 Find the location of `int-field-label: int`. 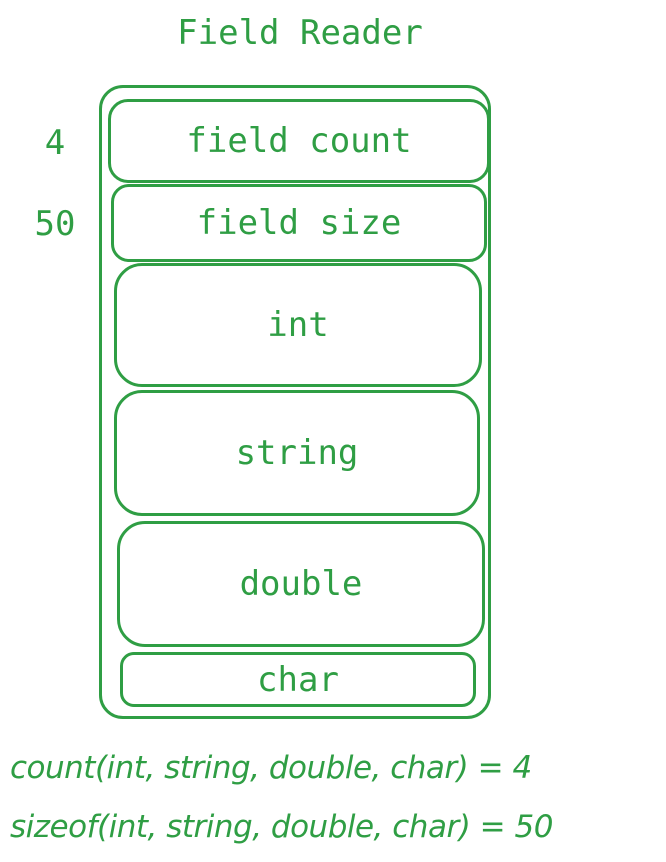

int-field-label: int is located at coordinates (298, 325).